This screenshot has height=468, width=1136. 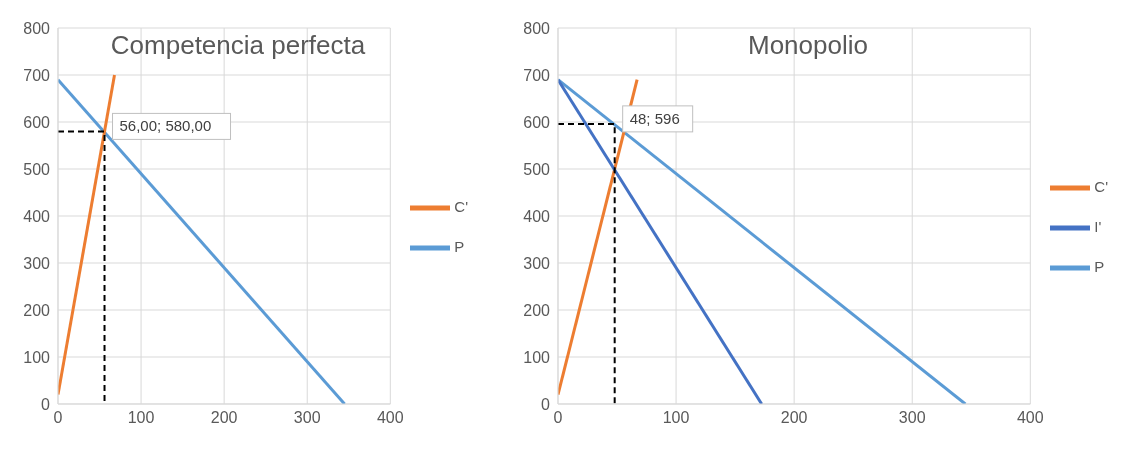 I want to click on chart-title: Monopolio, so click(x=808, y=45).